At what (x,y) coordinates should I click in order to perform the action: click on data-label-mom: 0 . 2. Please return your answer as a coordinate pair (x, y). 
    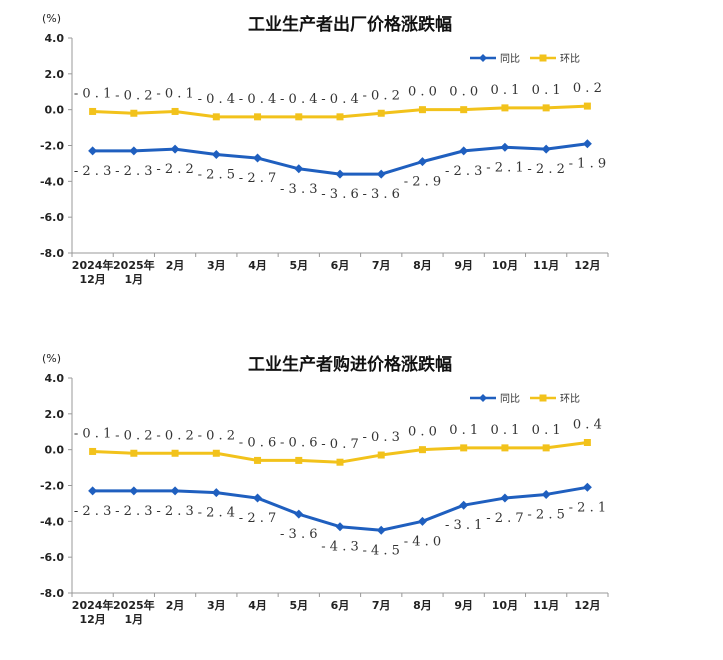
    Looking at the image, I should click on (587, 88).